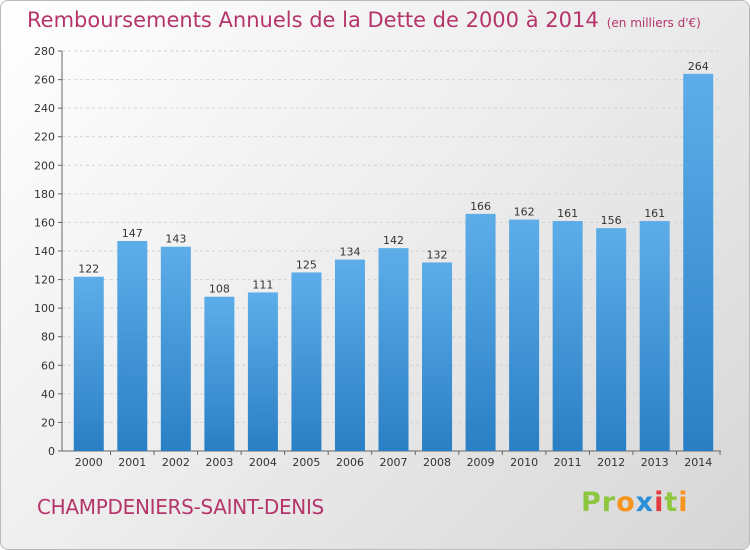 This screenshot has width=750, height=550. I want to click on y-tick-label: 80, so click(48, 337).